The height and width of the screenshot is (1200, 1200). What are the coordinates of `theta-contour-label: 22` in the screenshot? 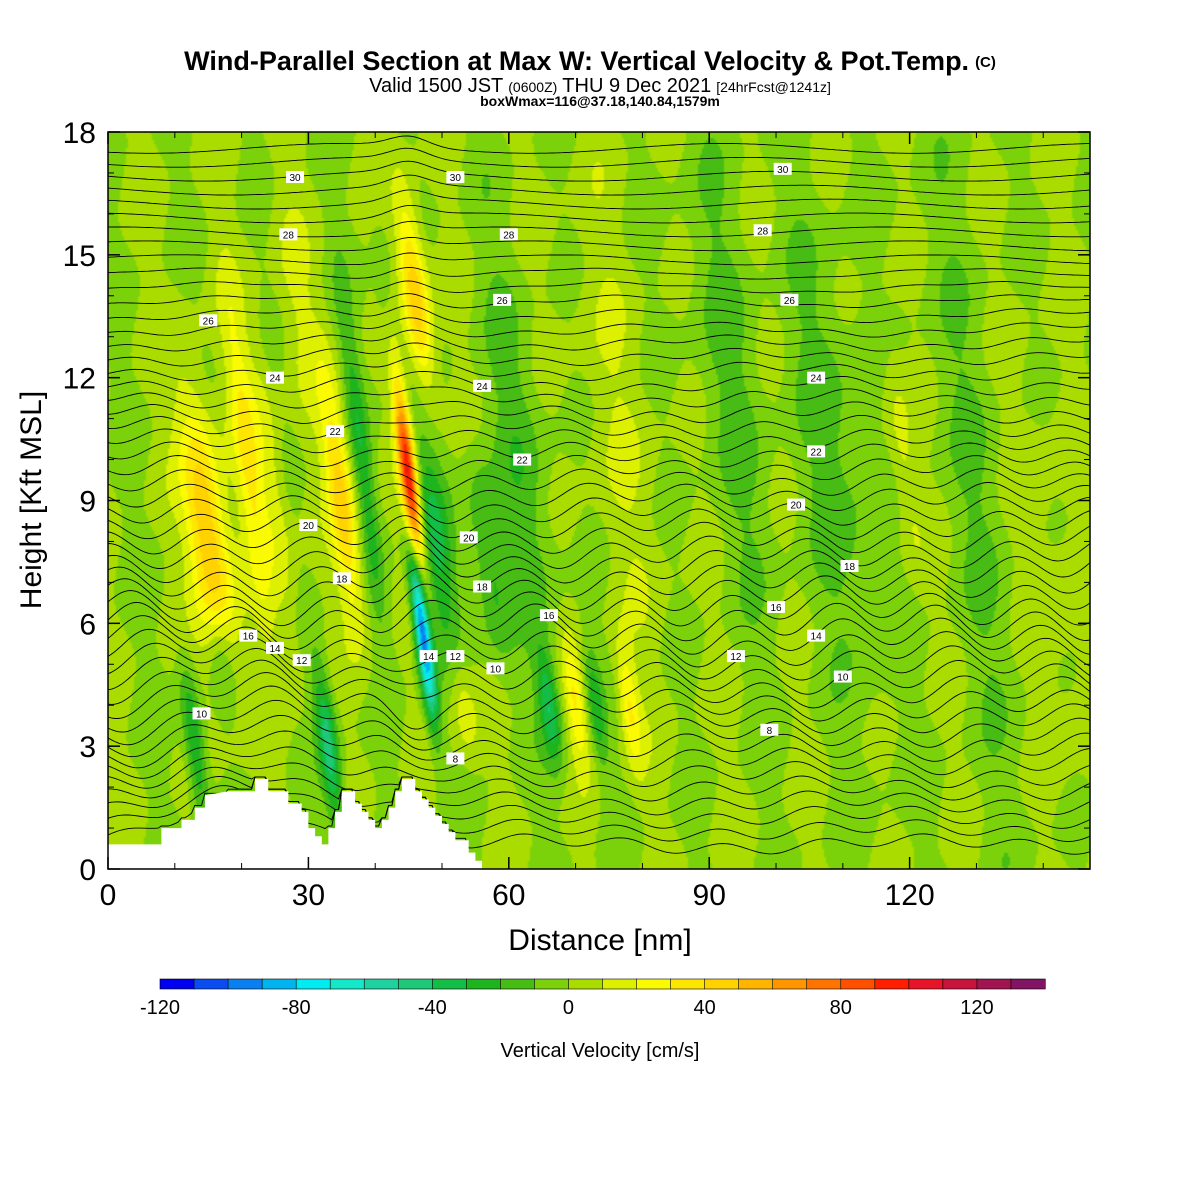 It's located at (335, 431).